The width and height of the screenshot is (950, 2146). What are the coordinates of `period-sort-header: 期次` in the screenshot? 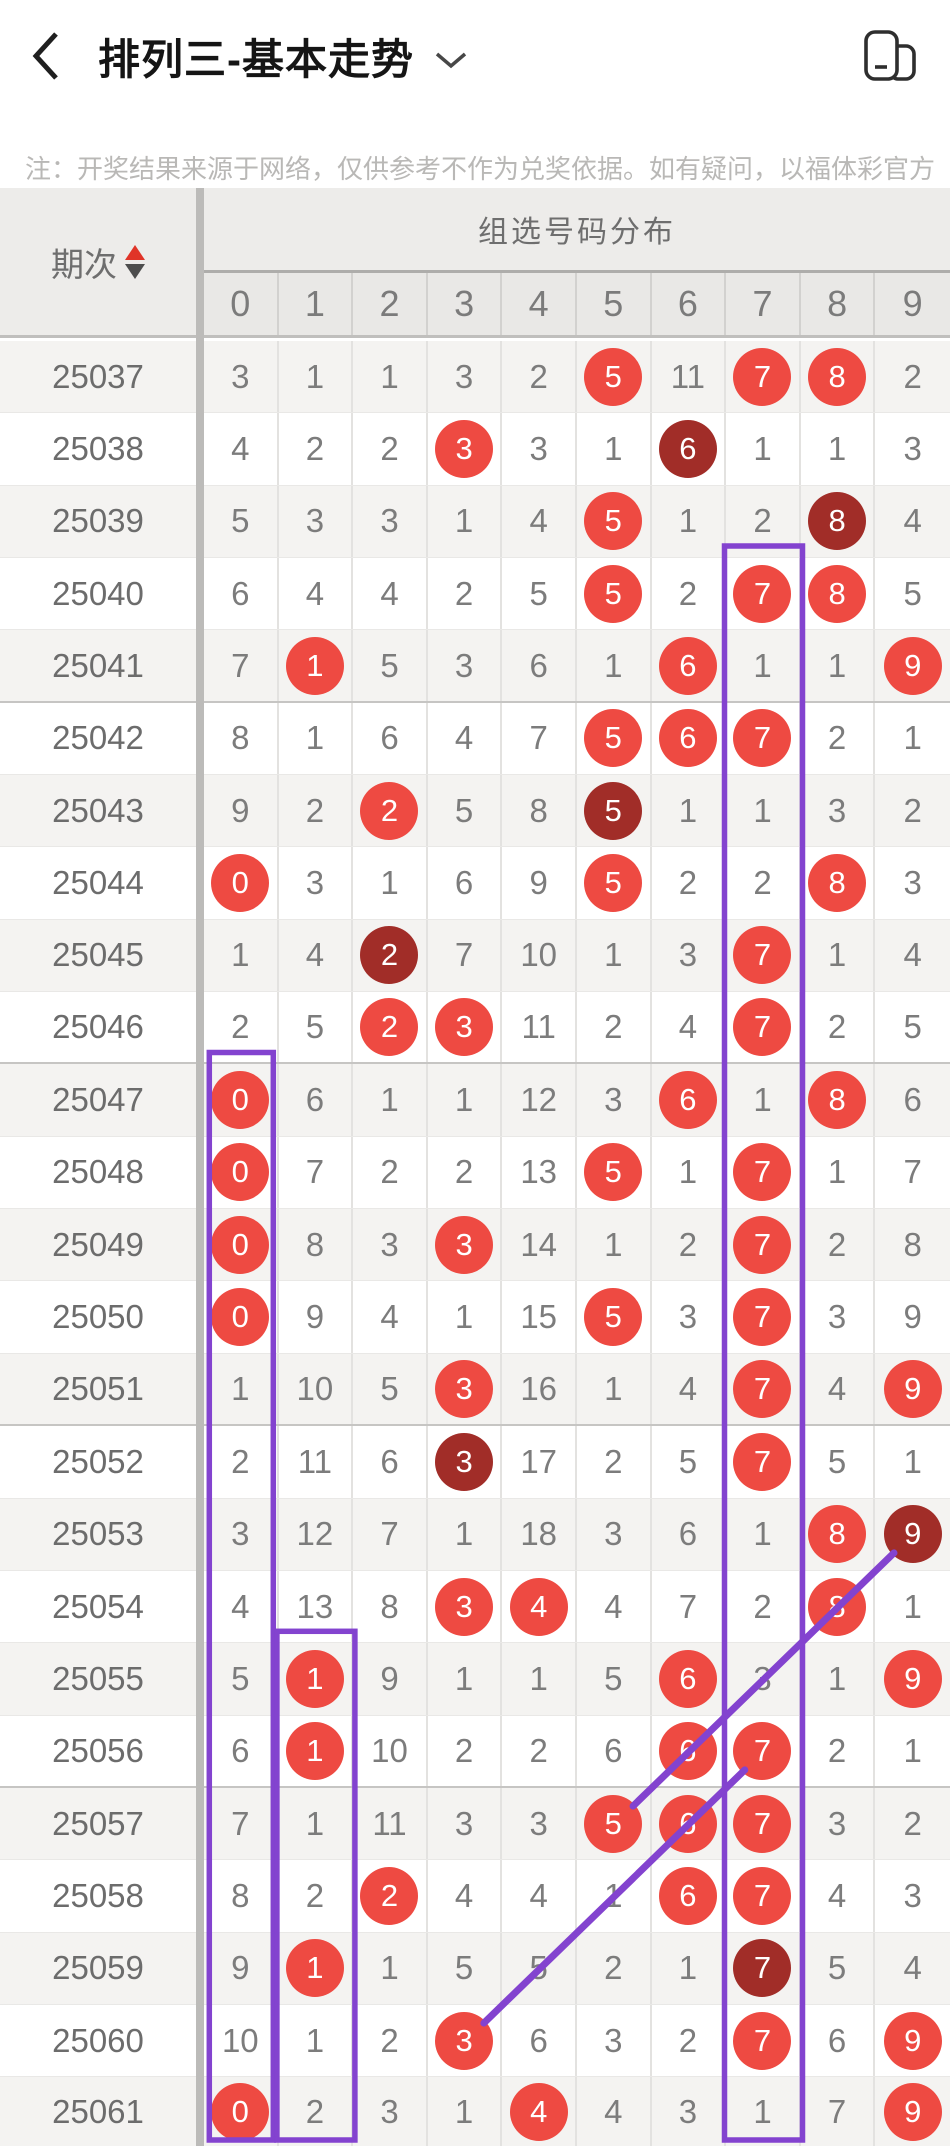 It's located at (98, 263).